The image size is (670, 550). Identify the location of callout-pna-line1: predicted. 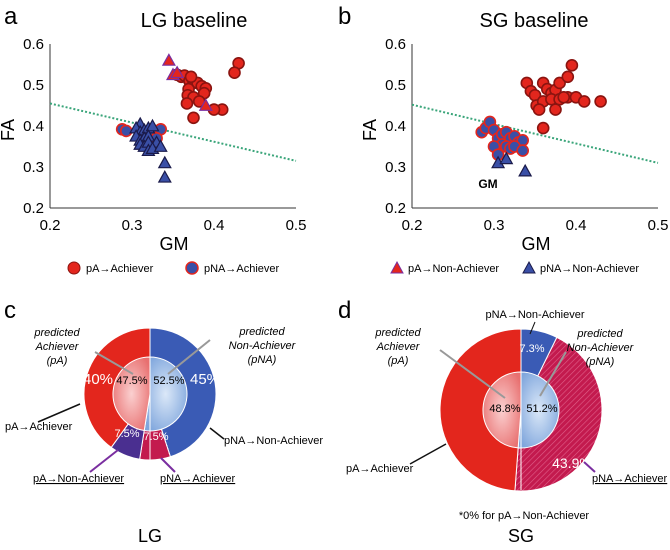
(261, 332).